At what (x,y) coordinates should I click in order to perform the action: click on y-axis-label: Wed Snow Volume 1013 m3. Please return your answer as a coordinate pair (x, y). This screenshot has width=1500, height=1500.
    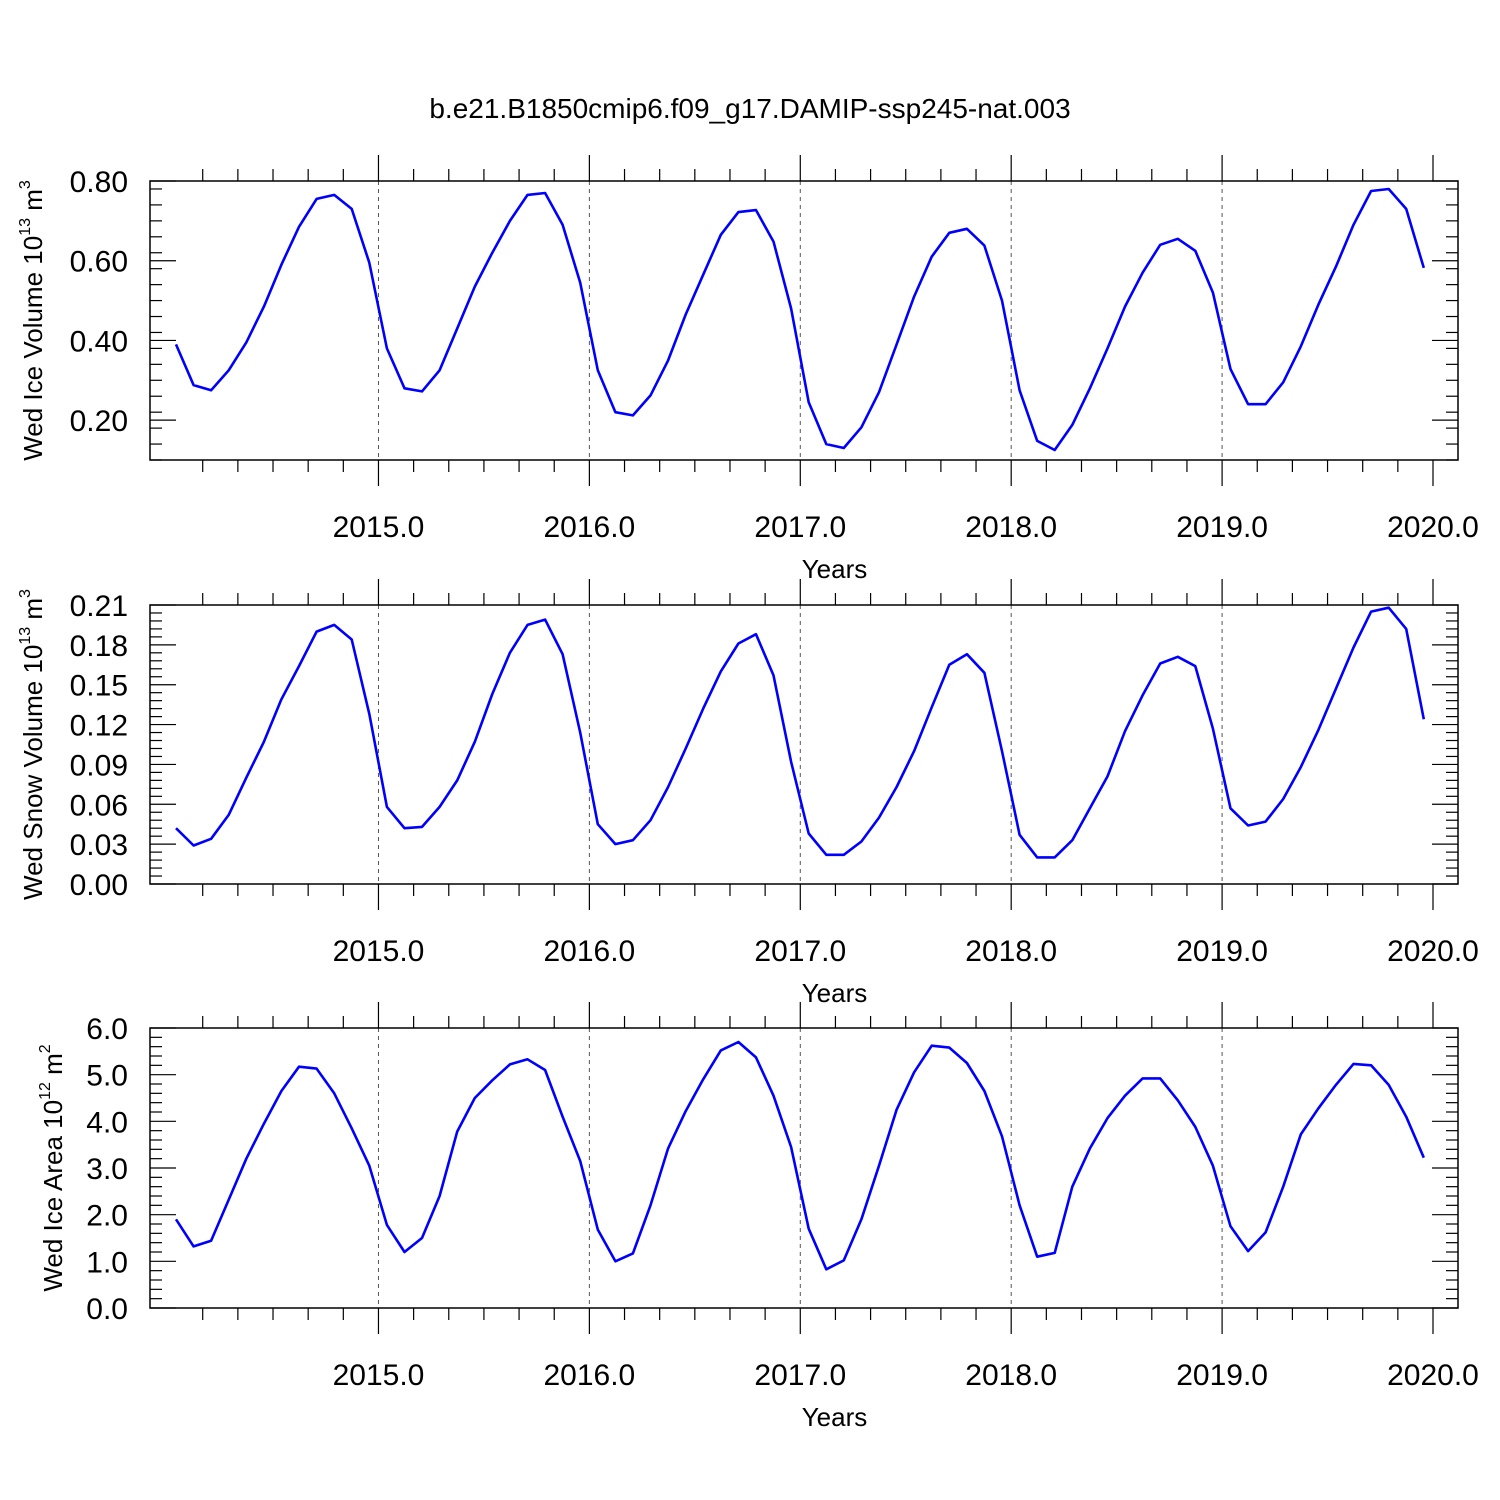
    Looking at the image, I should click on (32, 744).